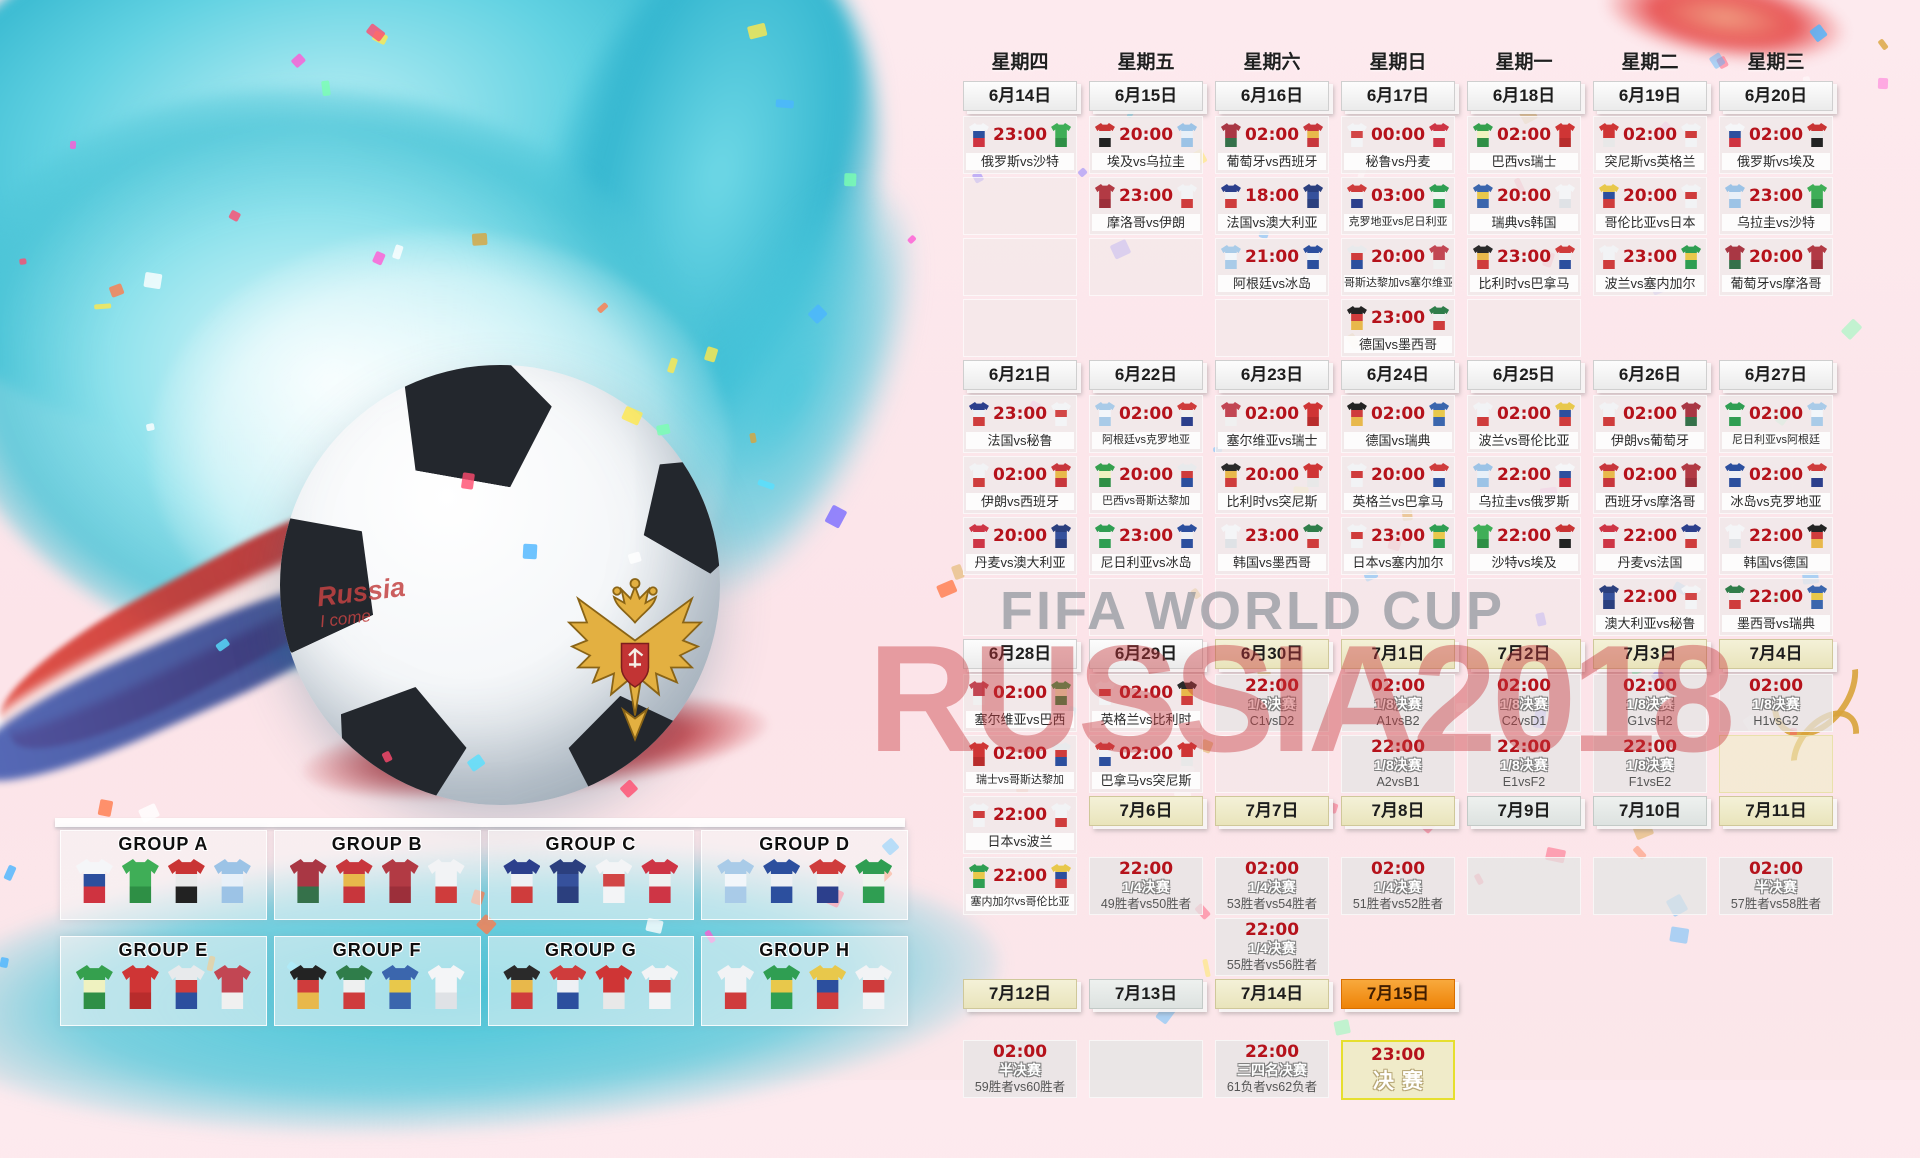 The image size is (1920, 1158). I want to click on match-top: 22:00, so click(1020, 876).